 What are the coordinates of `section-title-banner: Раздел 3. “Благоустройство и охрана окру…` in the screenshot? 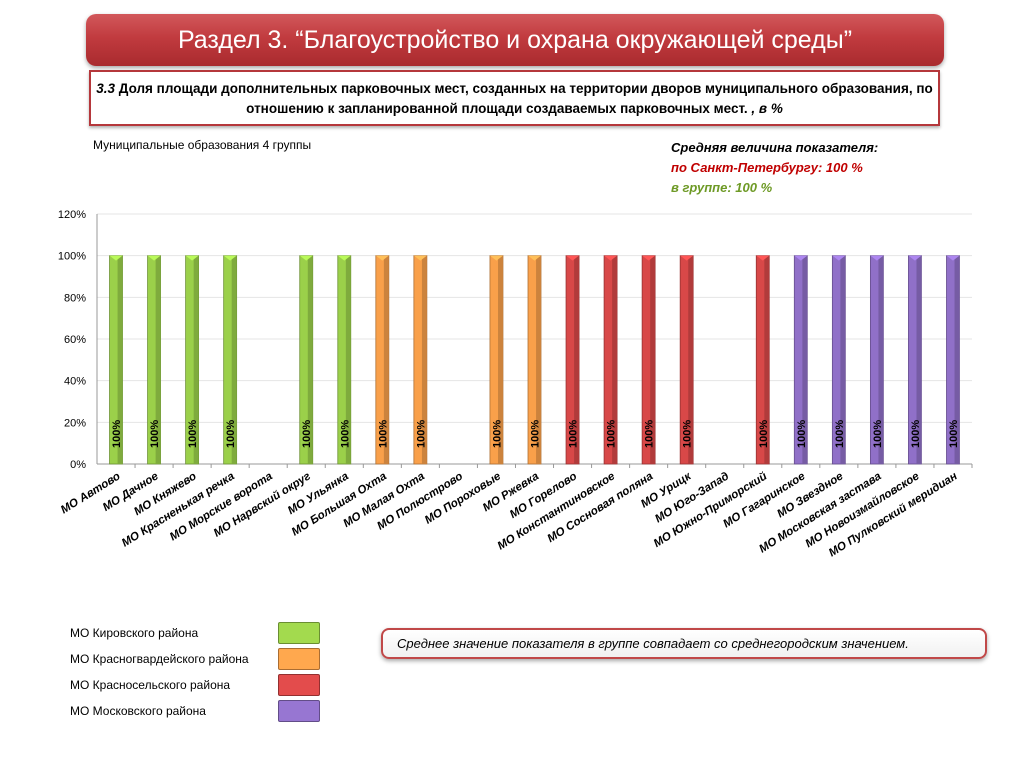 It's located at (515, 40).